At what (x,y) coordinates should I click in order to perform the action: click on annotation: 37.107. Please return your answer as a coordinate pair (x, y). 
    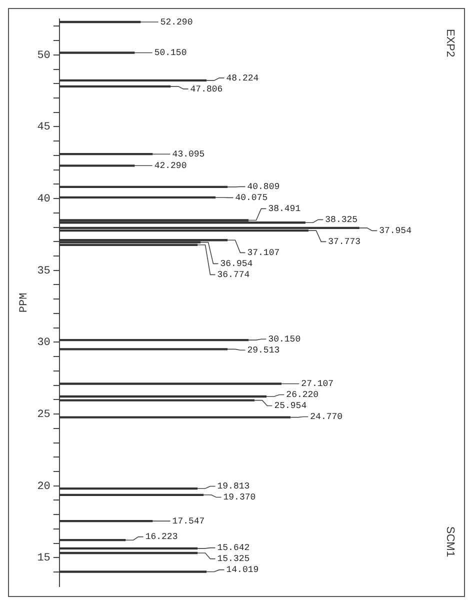
    Looking at the image, I should click on (263, 253).